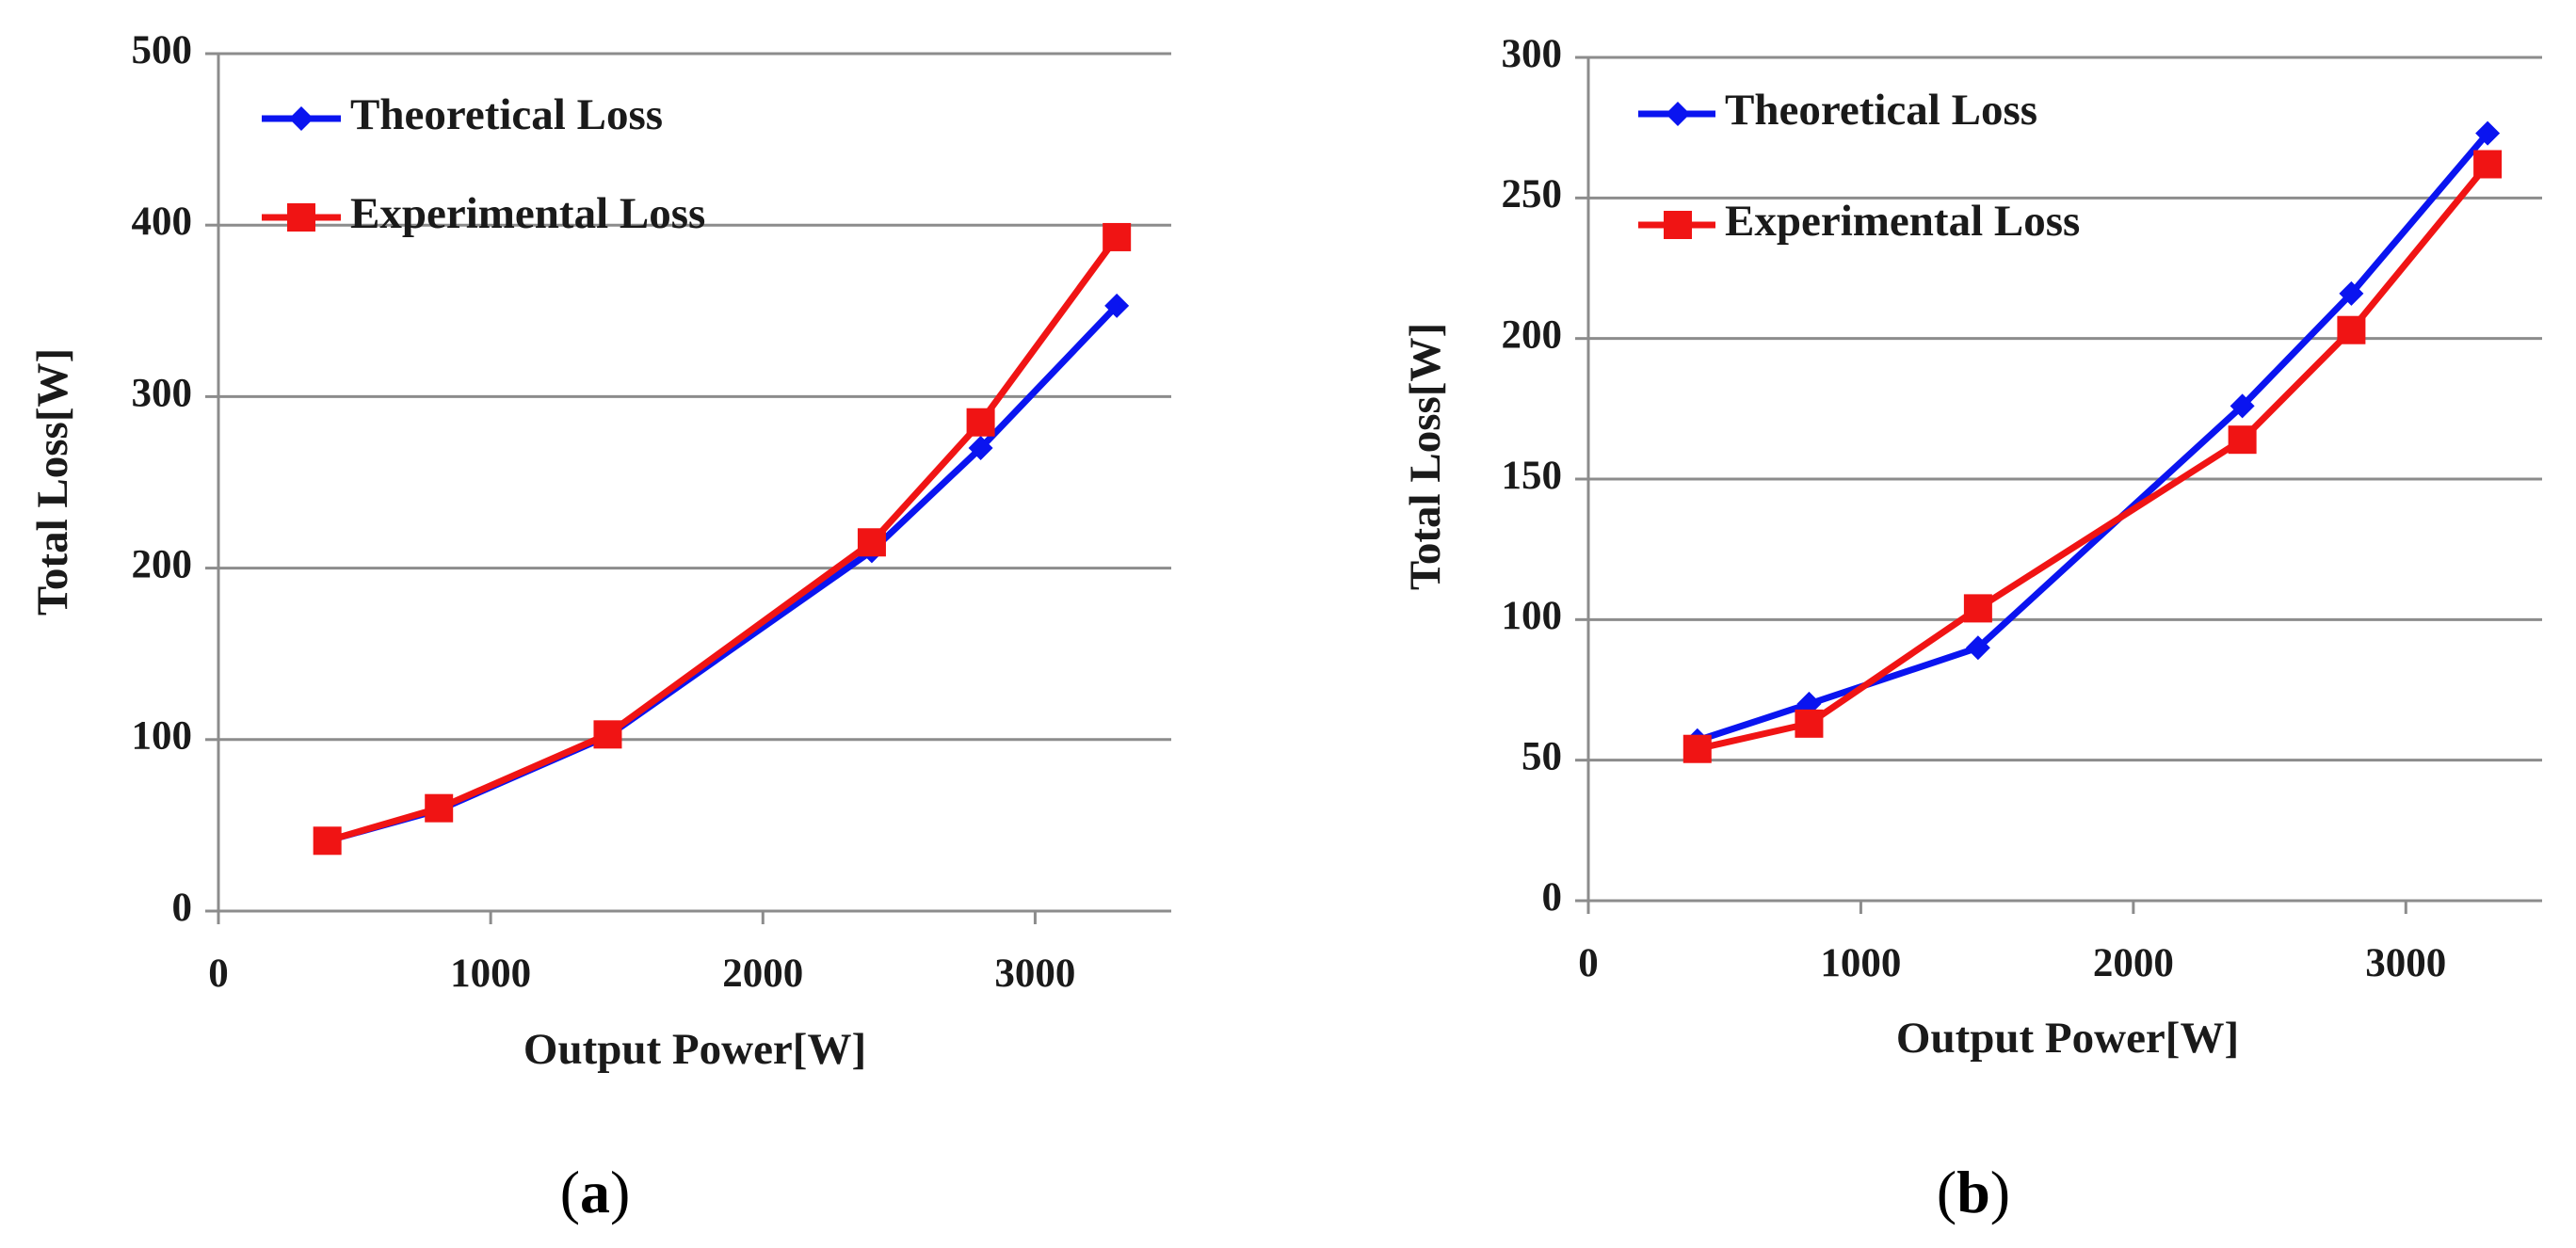 This screenshot has width=2576, height=1248. I want to click on panel-letter: a, so click(595, 1192).